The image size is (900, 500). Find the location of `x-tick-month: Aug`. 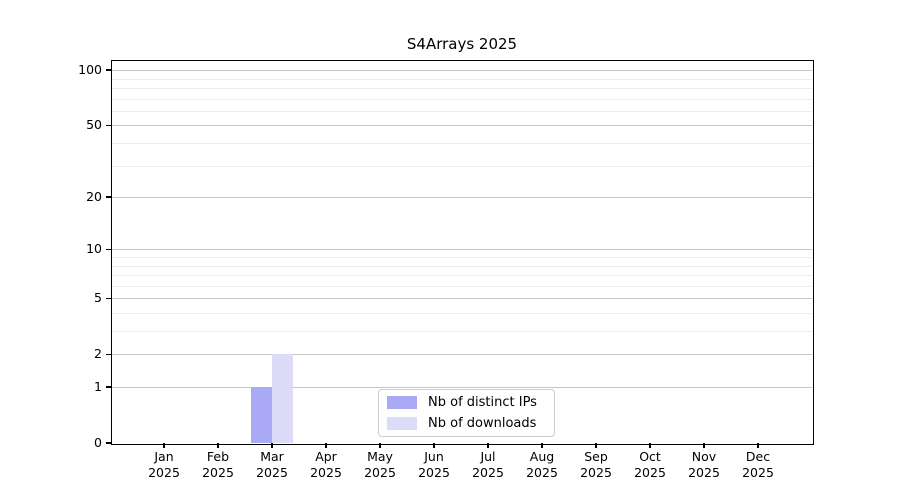

x-tick-month: Aug is located at coordinates (542, 456).